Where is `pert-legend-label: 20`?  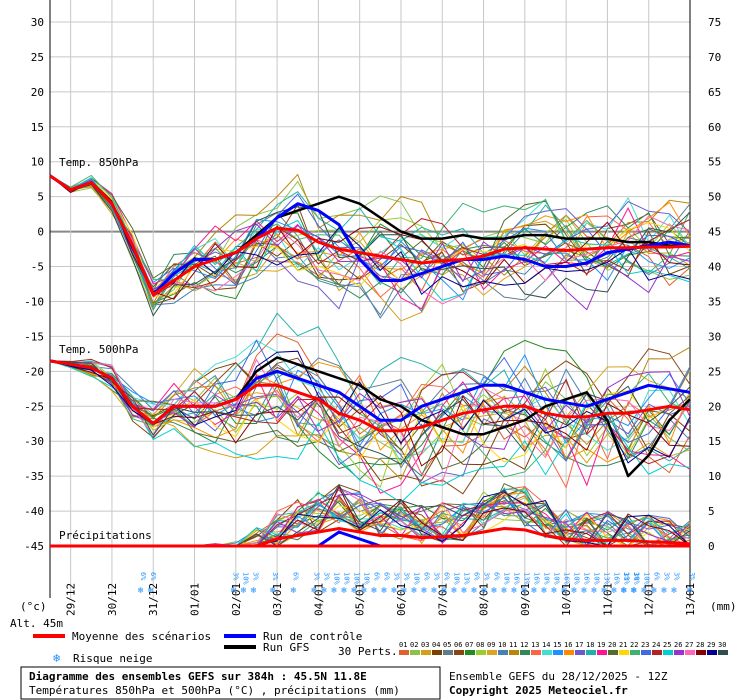
pert-legend-label: 20 is located at coordinates (612, 645).